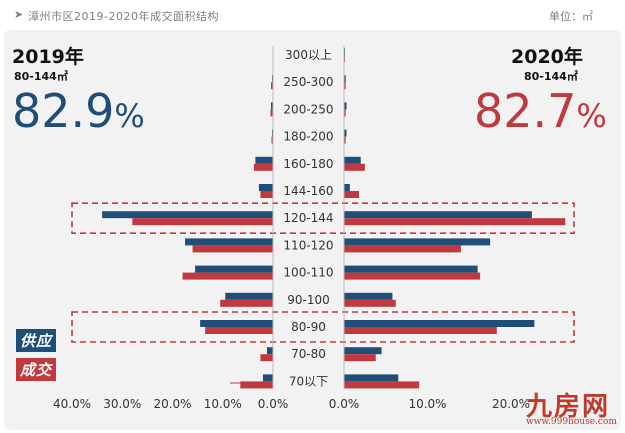 This screenshot has width=625, height=433. What do you see at coordinates (568, 407) in the screenshot?
I see `watermark-brand: 九房网` at bounding box center [568, 407].